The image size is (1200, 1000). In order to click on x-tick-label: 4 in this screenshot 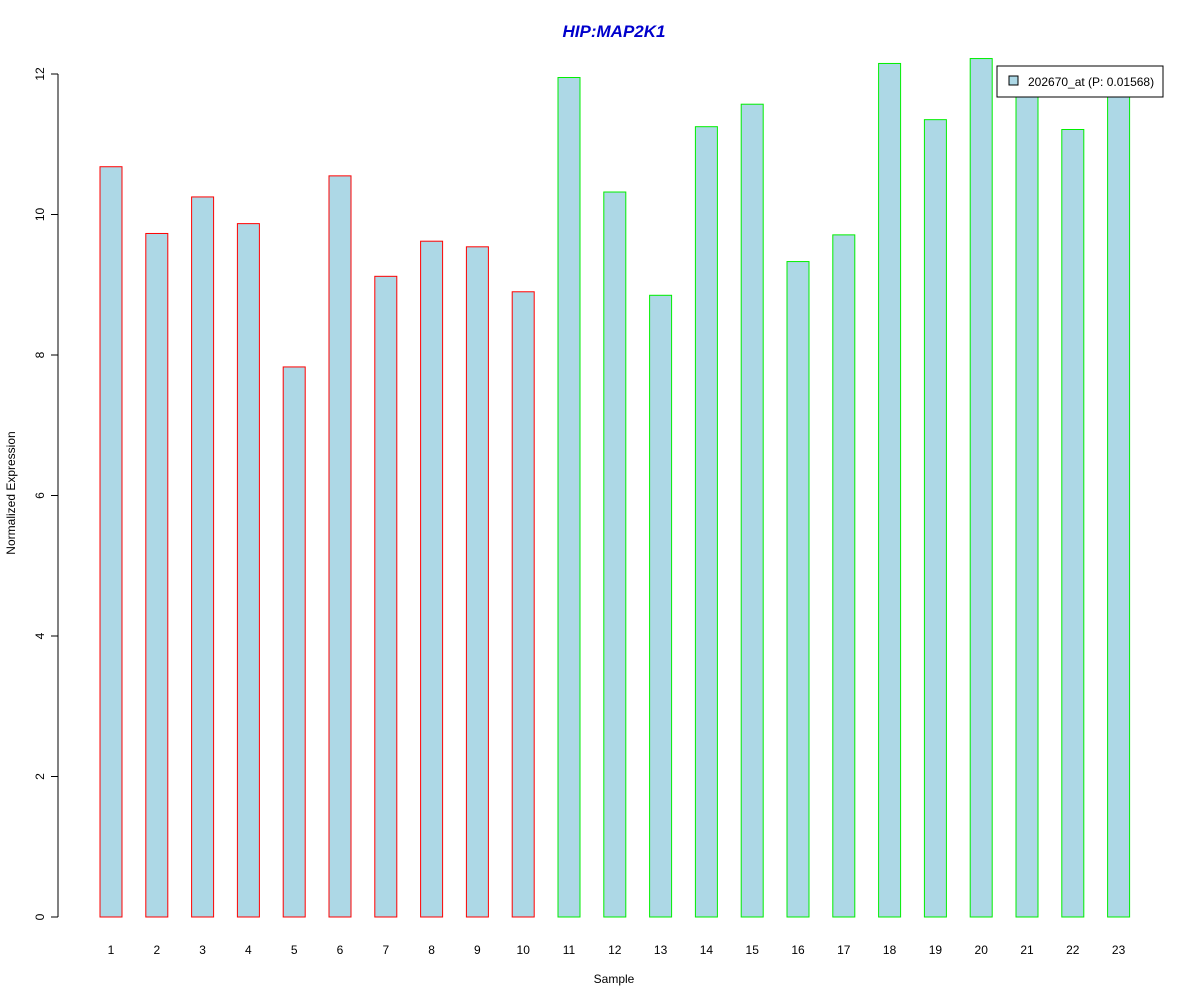, I will do `click(248, 950)`.